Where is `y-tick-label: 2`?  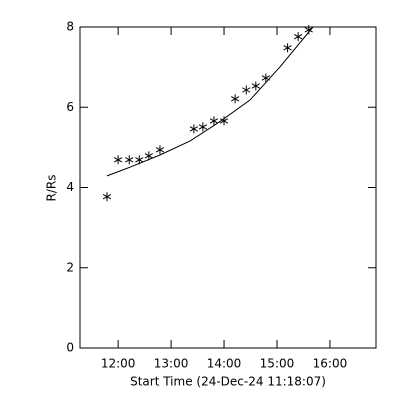 y-tick-label: 2 is located at coordinates (70, 267).